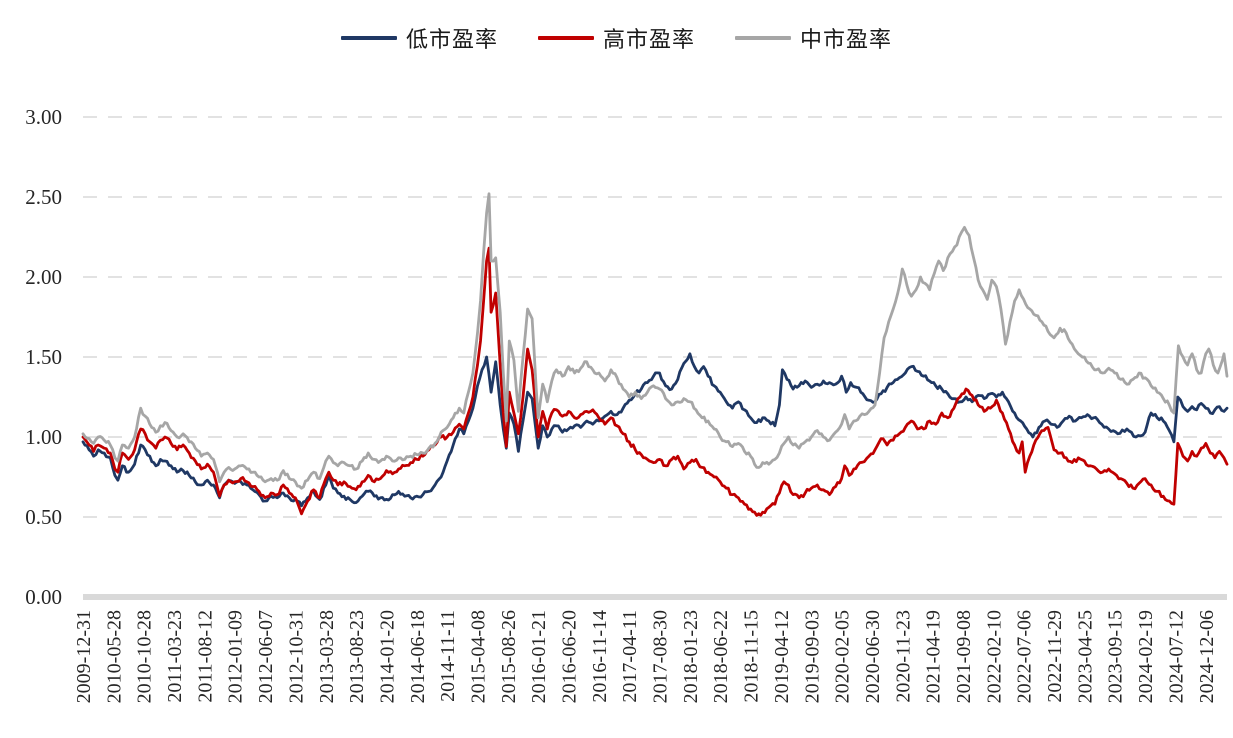  I want to click on x-tick-label: 2011-08-12, so click(205, 656).